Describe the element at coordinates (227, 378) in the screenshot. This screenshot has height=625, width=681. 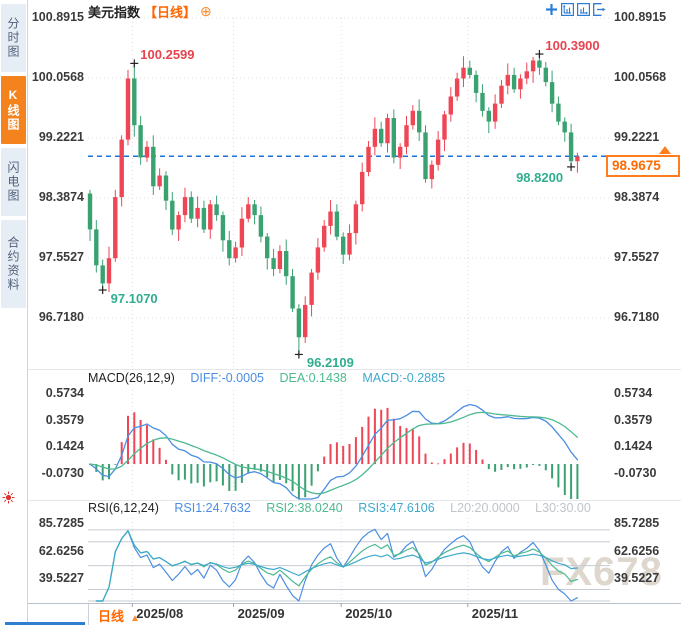
I see `macd-diff-readout: DIFF:-0.0005` at that location.